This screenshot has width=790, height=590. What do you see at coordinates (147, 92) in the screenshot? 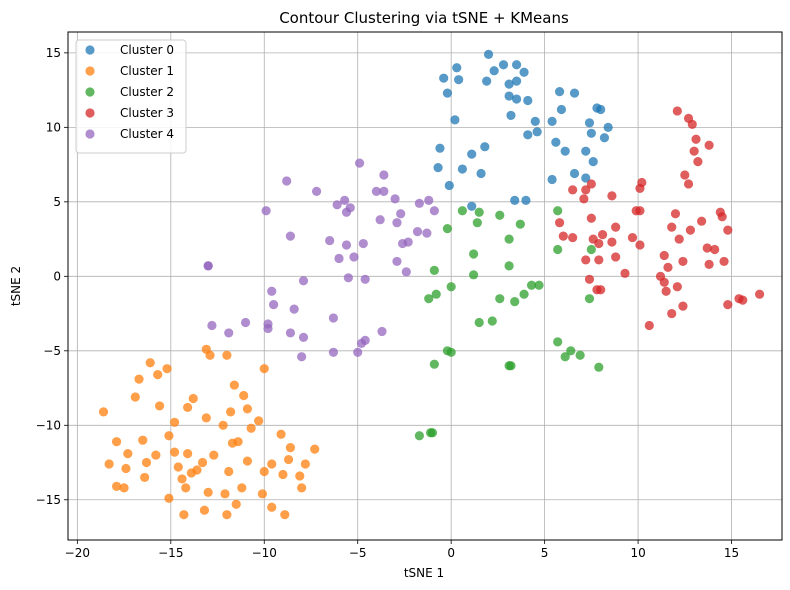
I see `legend-label: Cluster 2` at bounding box center [147, 92].